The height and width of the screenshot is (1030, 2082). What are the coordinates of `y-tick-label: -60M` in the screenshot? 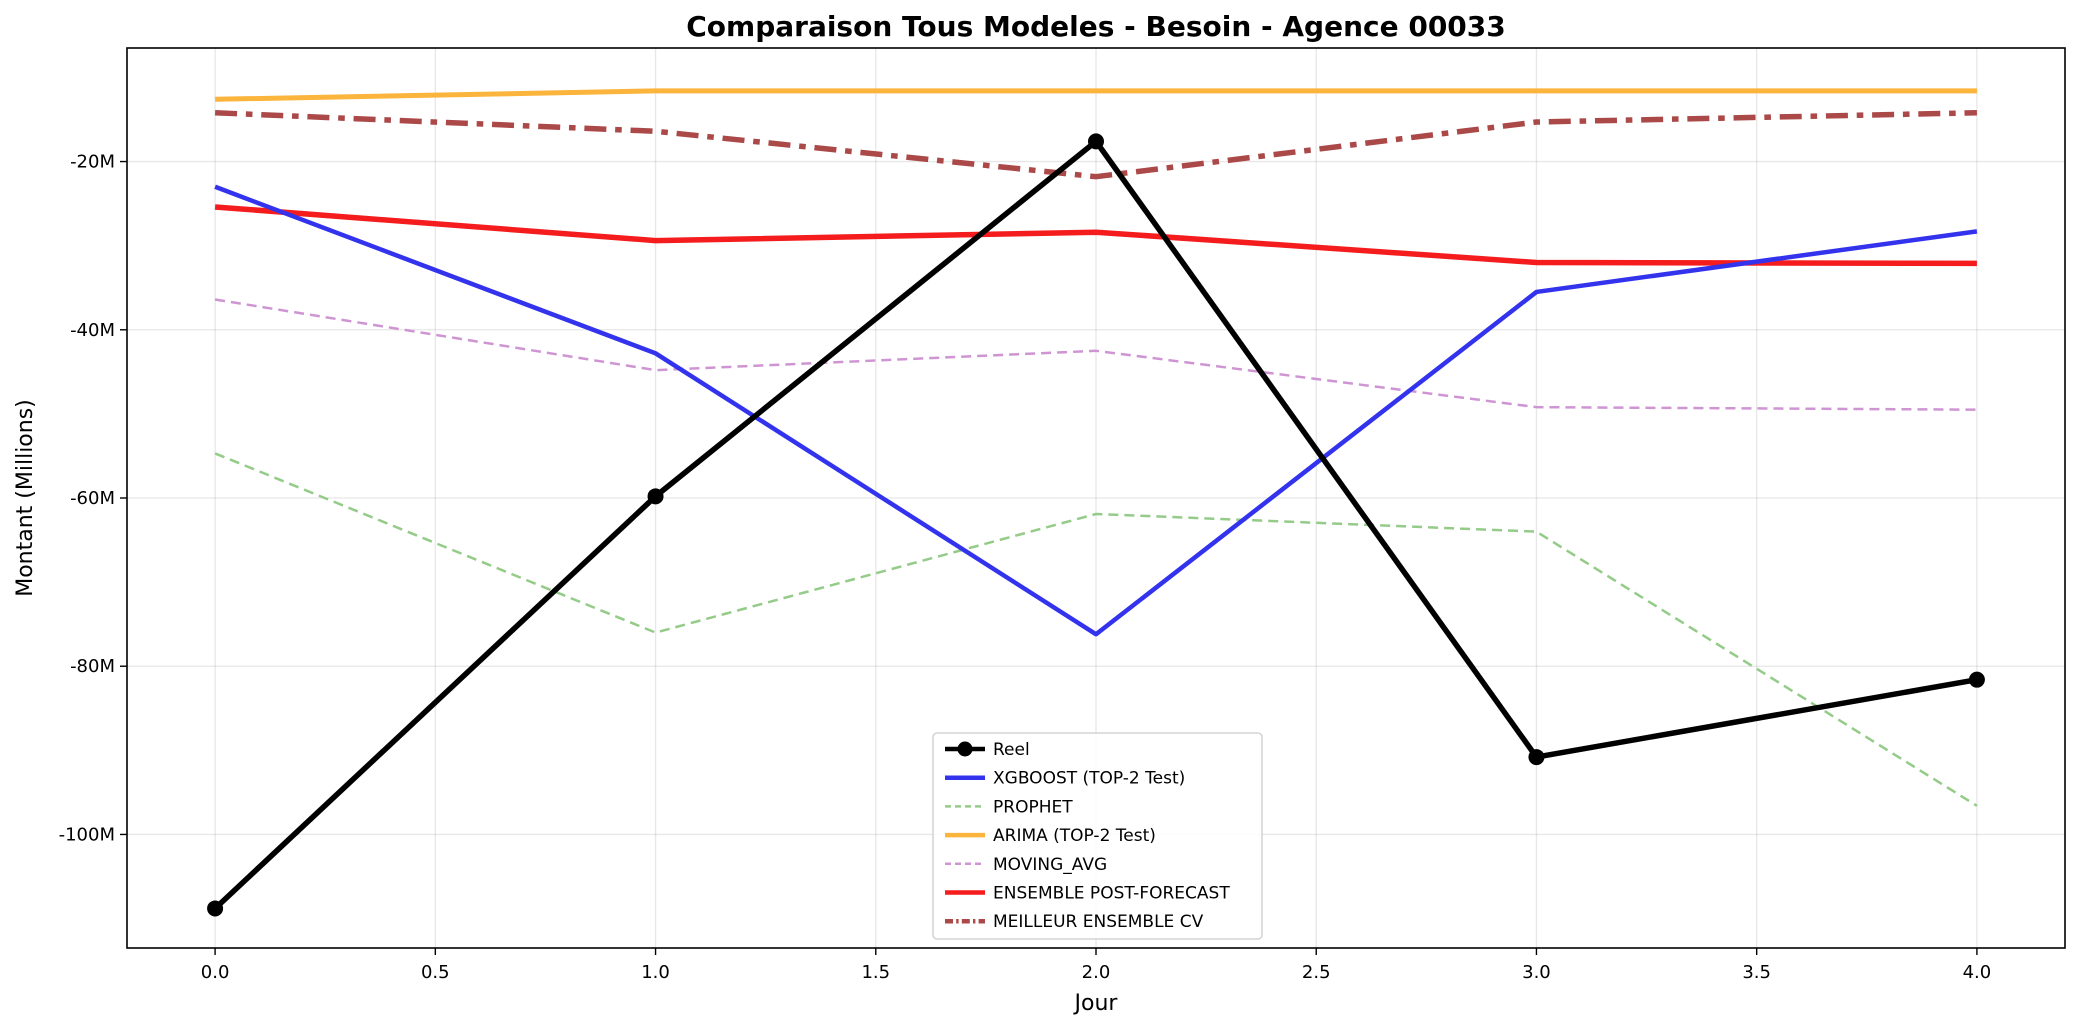 It's located at (92, 498).